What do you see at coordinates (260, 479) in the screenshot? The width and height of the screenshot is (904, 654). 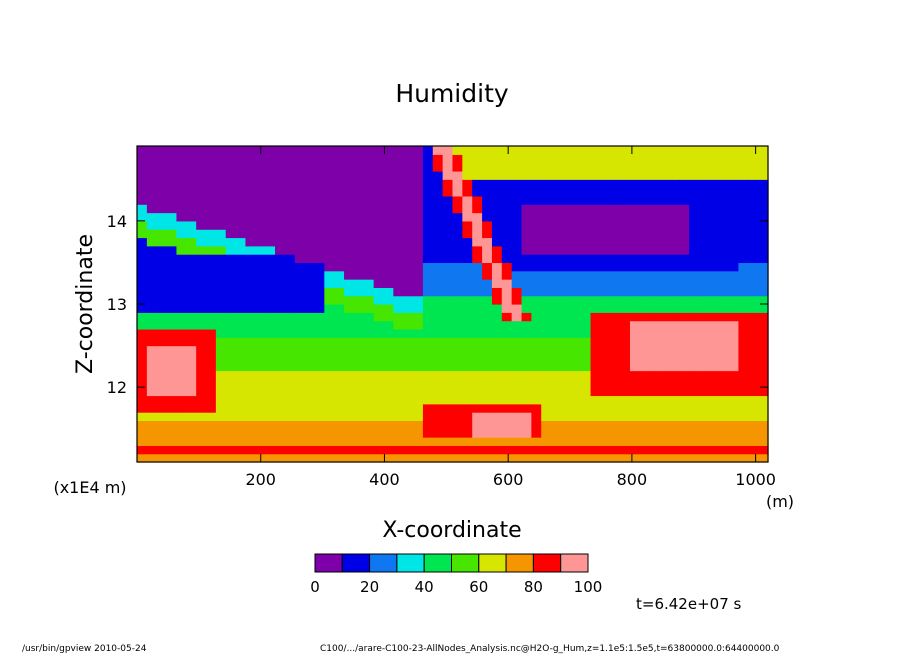 I see `x-tick-label: 200` at bounding box center [260, 479].